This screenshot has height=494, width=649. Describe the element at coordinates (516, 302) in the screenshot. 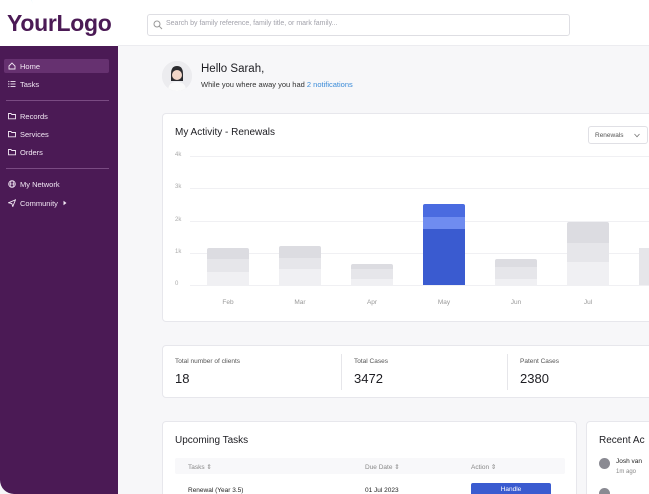

I see `chart-x-tick: Jun` at that location.